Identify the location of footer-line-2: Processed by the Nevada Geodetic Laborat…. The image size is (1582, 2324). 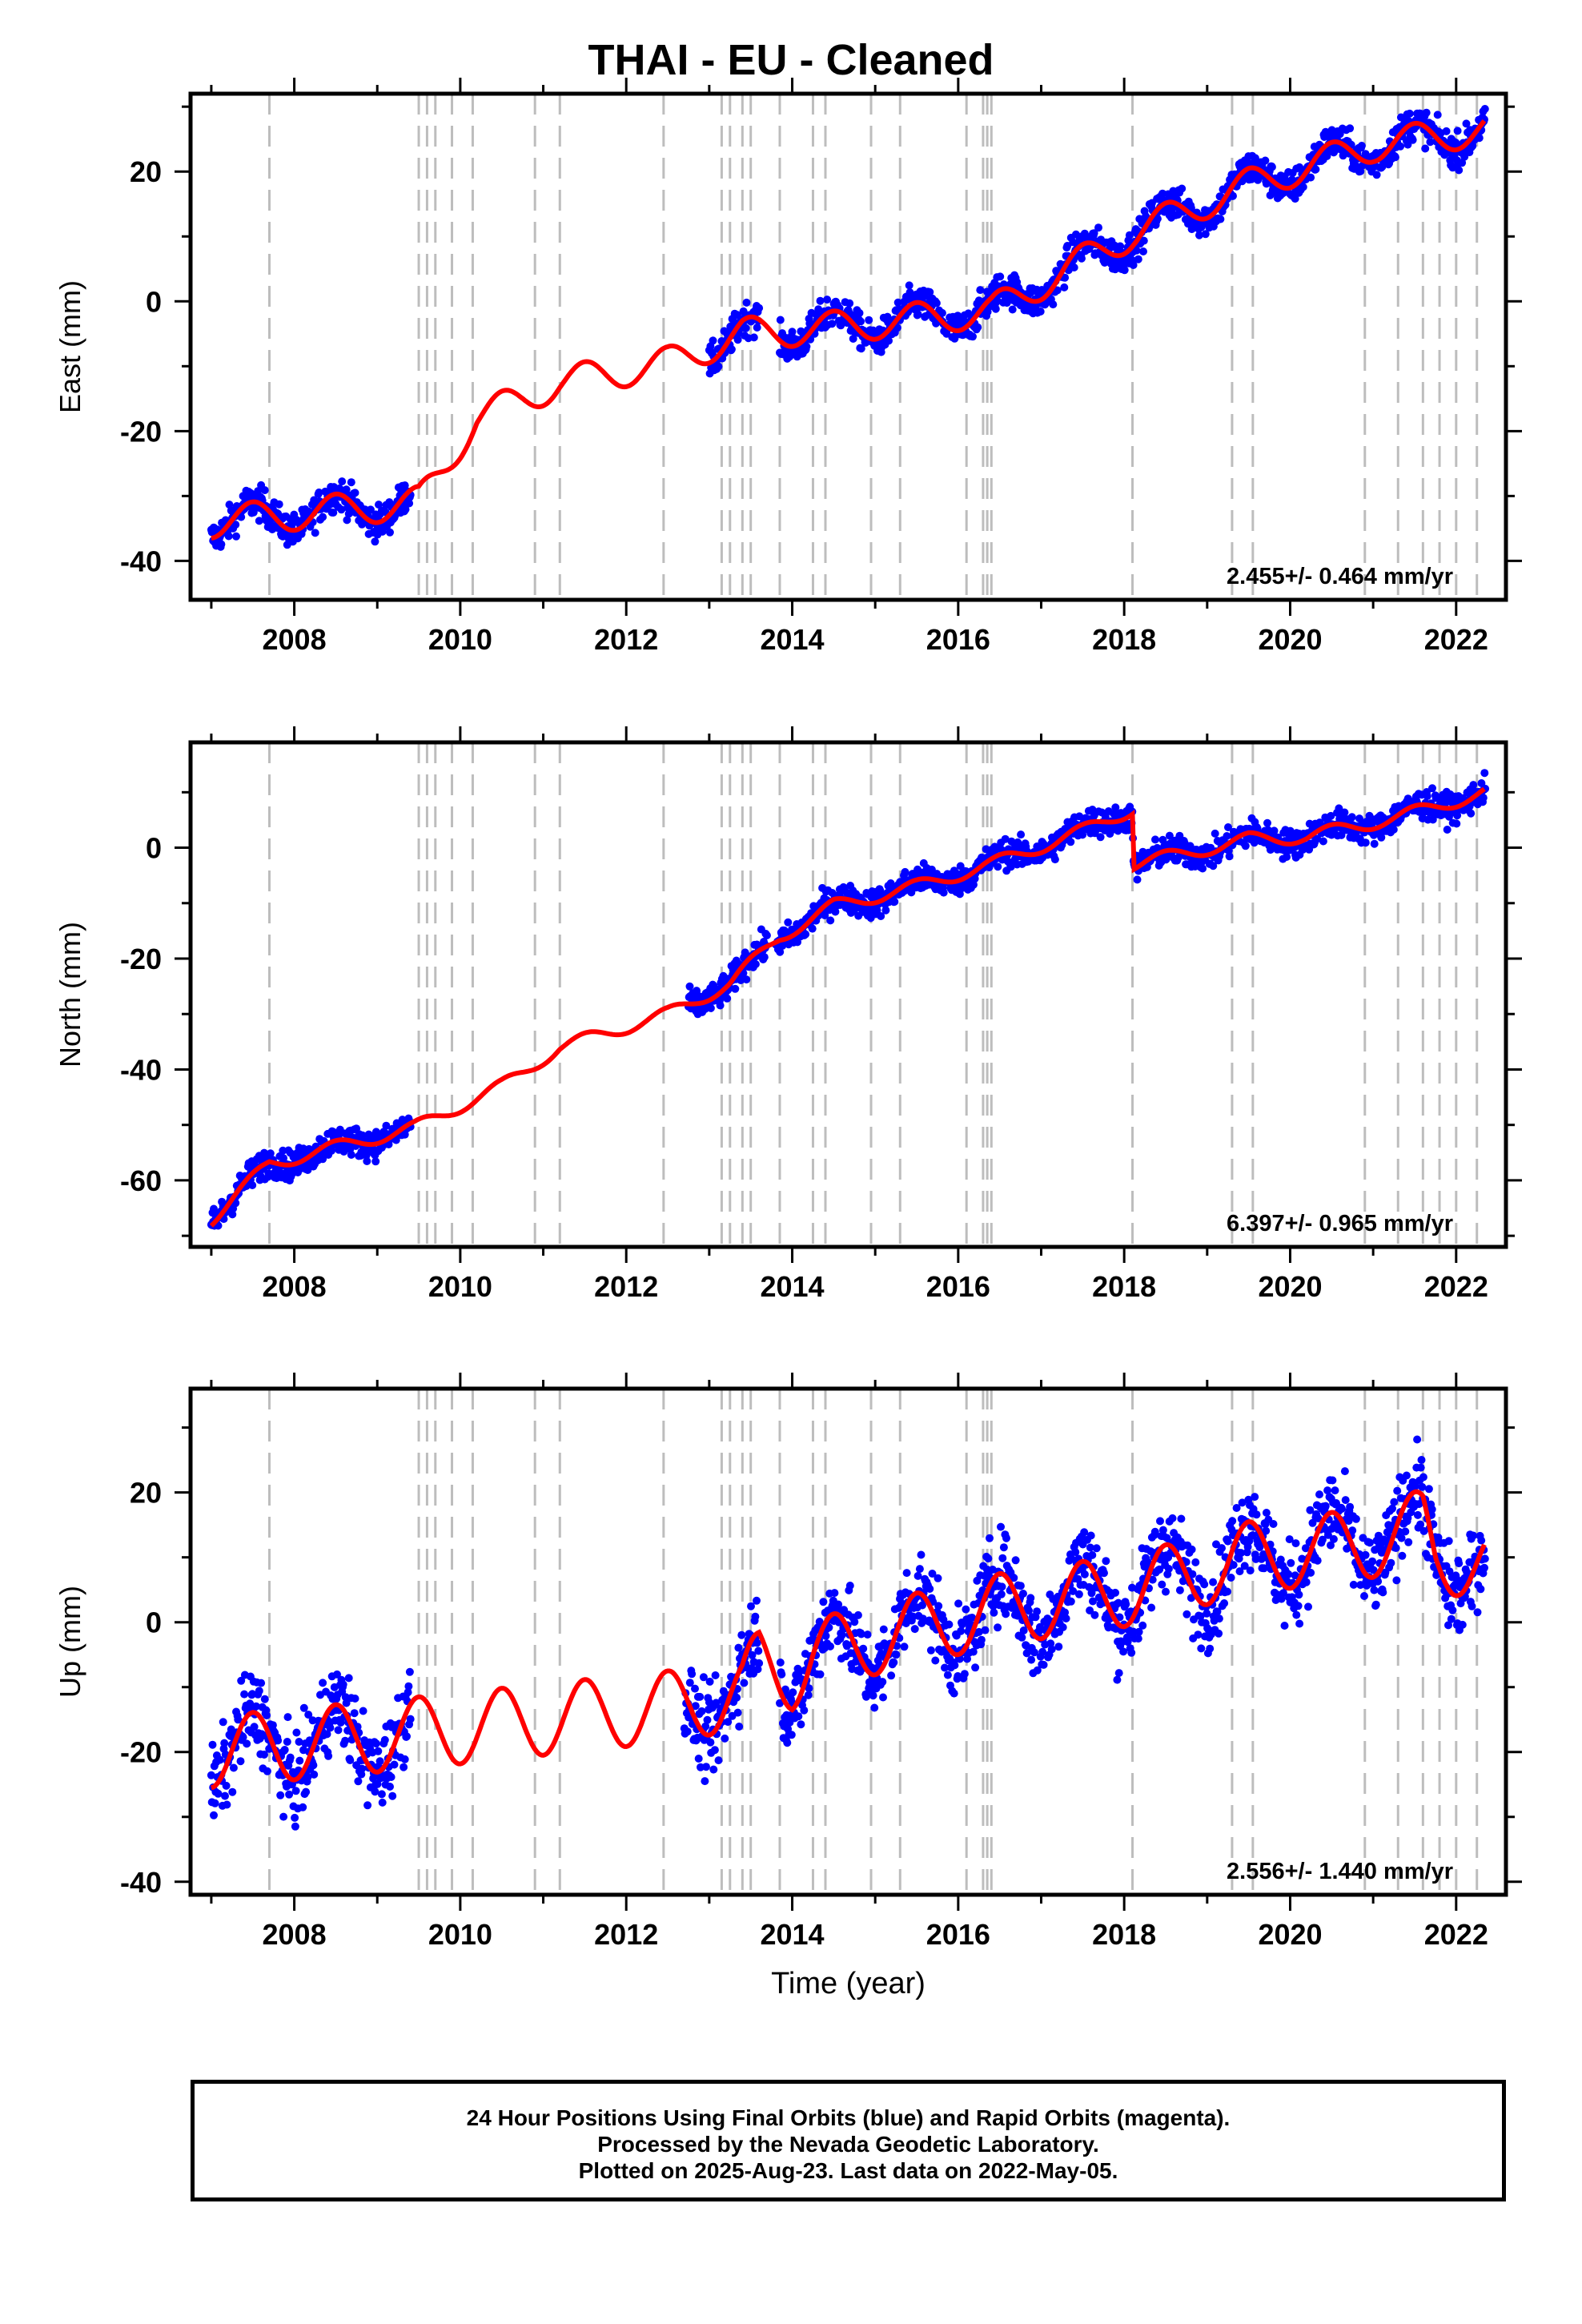
(848, 2144).